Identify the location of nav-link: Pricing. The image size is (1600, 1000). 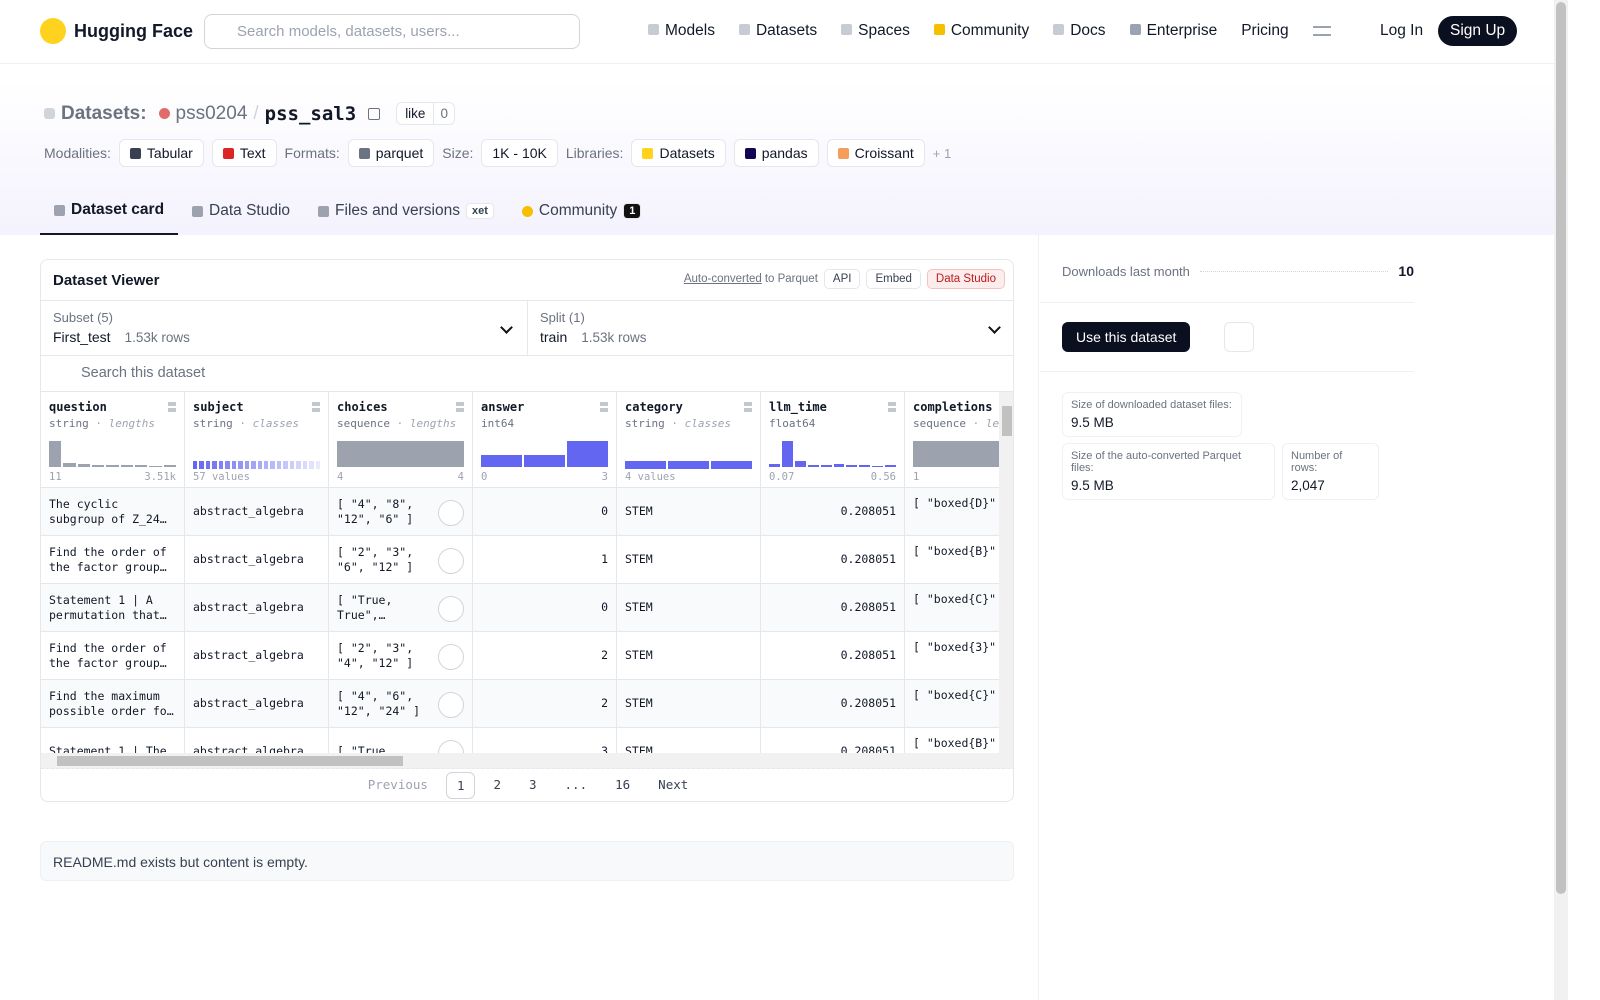
(1264, 31).